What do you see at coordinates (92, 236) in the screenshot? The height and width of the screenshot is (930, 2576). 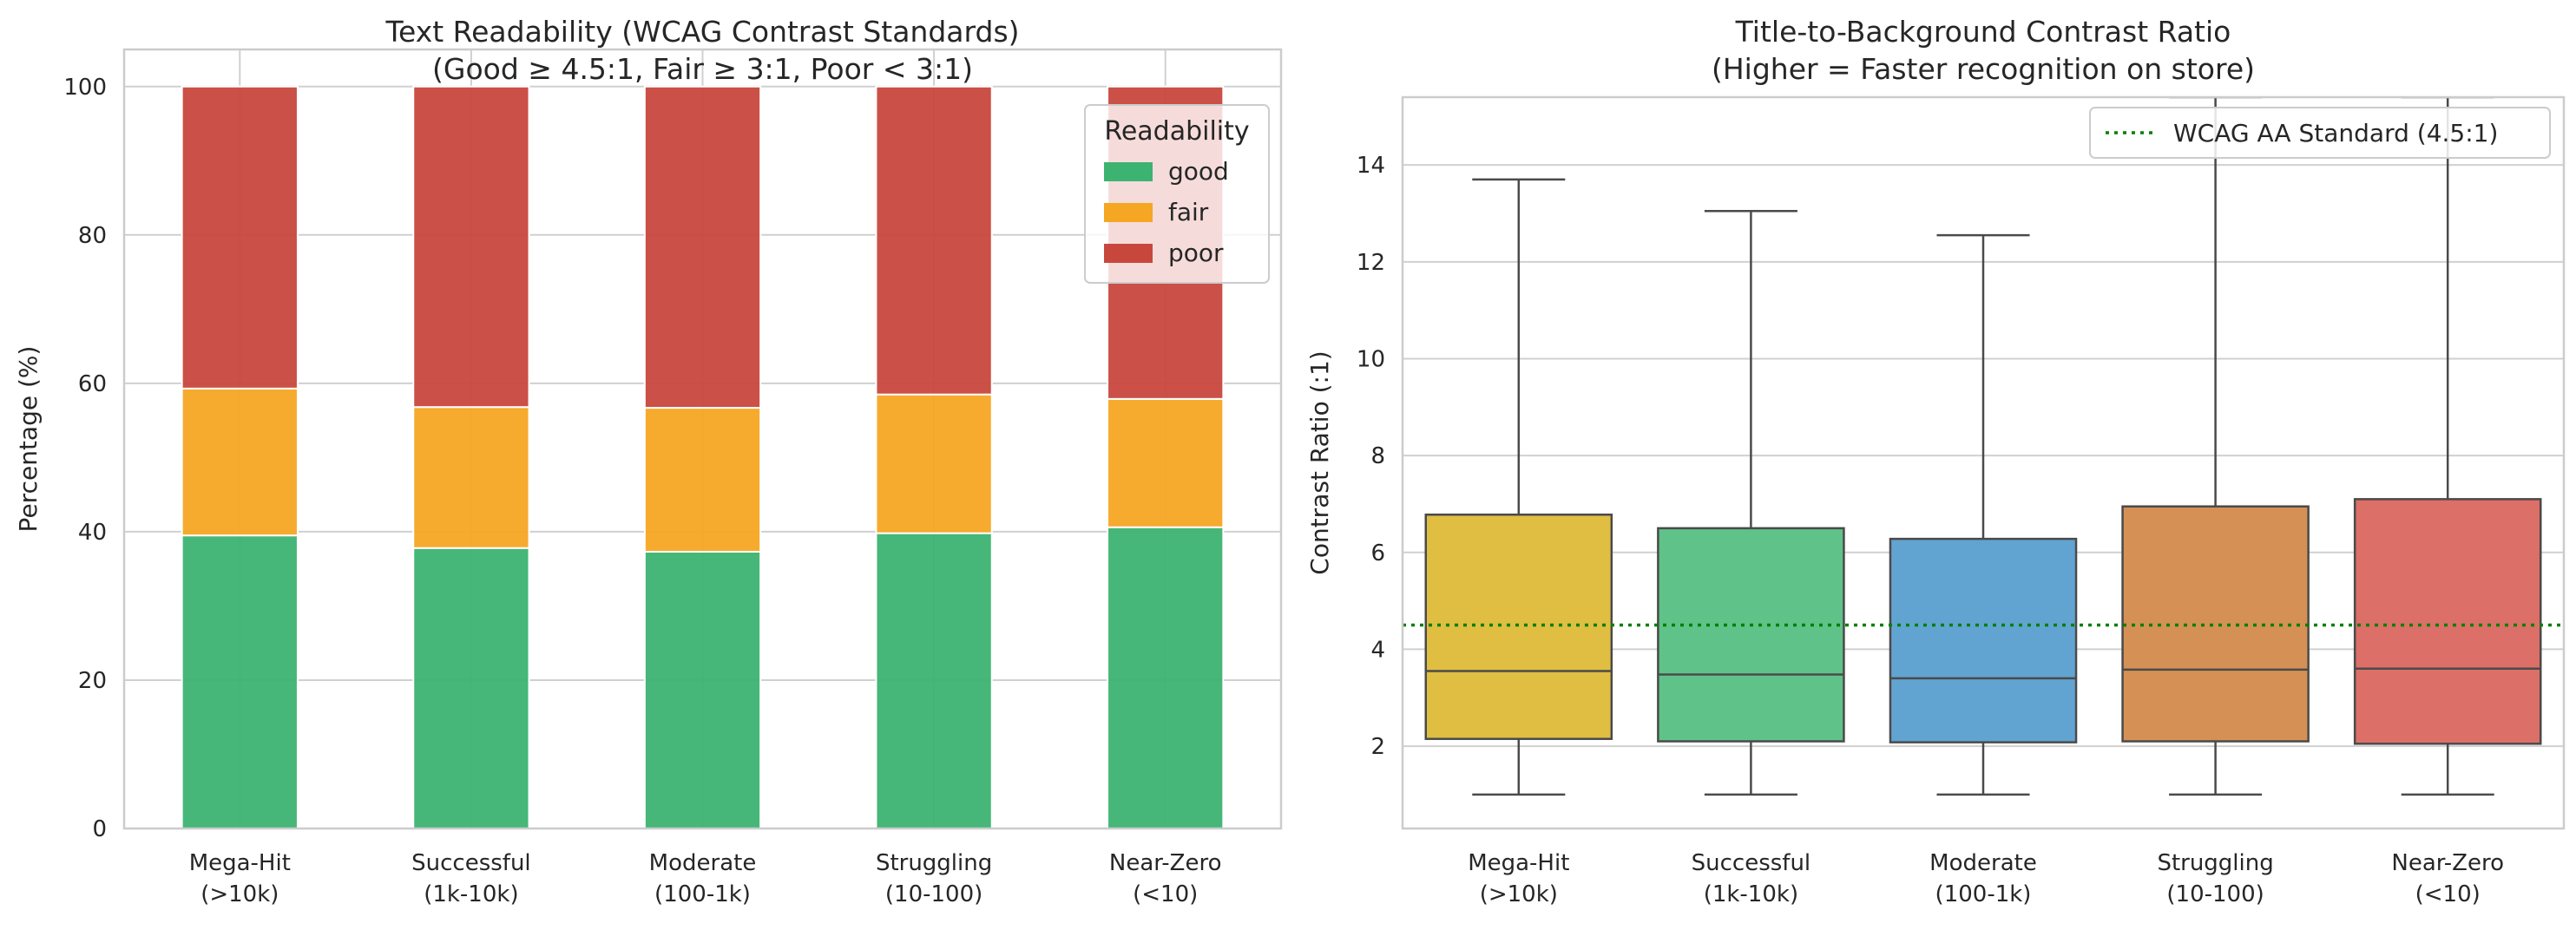 I see `y-tick-label: 80` at bounding box center [92, 236].